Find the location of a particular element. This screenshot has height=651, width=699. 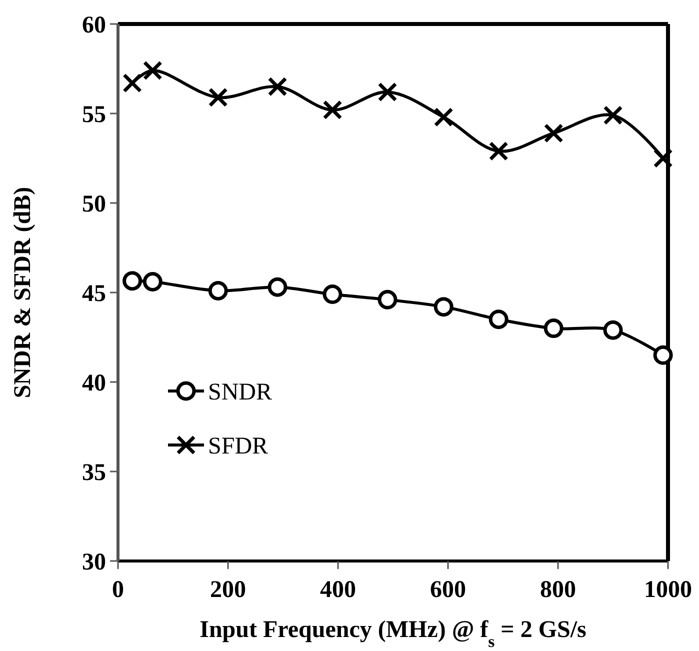

x-axis-title: Input Frequency (MHz) @ f$_{s}$ = 2 GS/s is located at coordinates (393, 633).